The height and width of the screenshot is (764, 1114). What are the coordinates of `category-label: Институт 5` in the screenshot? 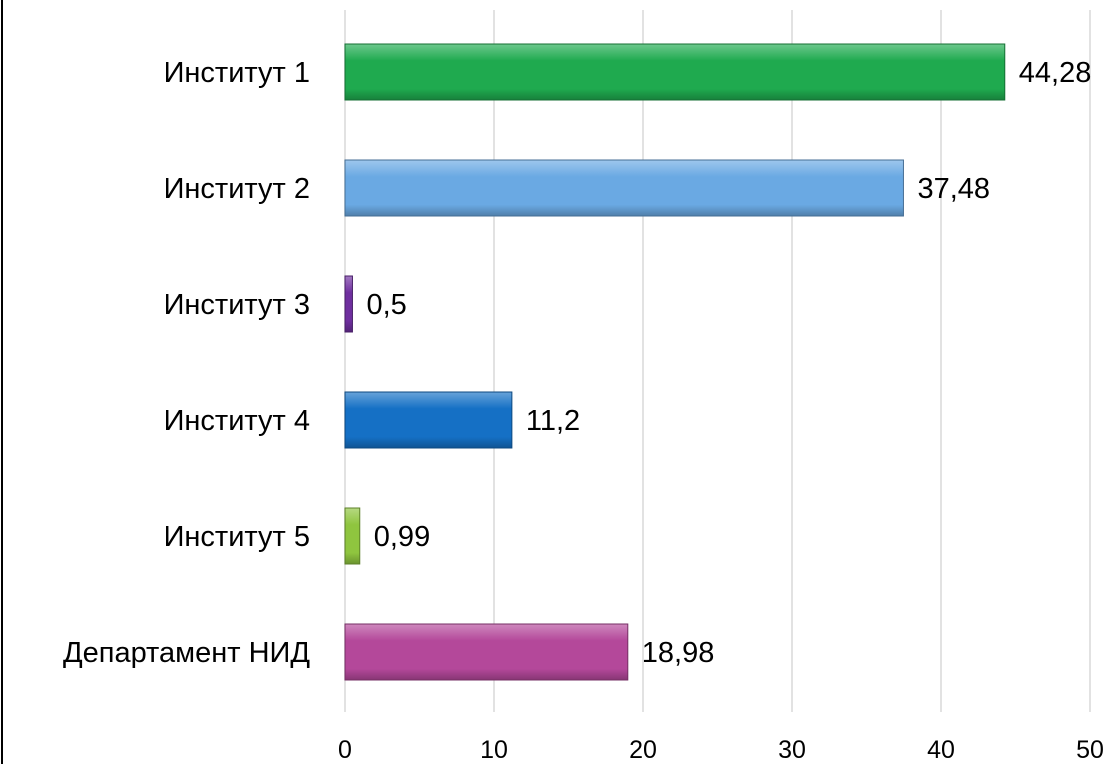 It's located at (237, 537).